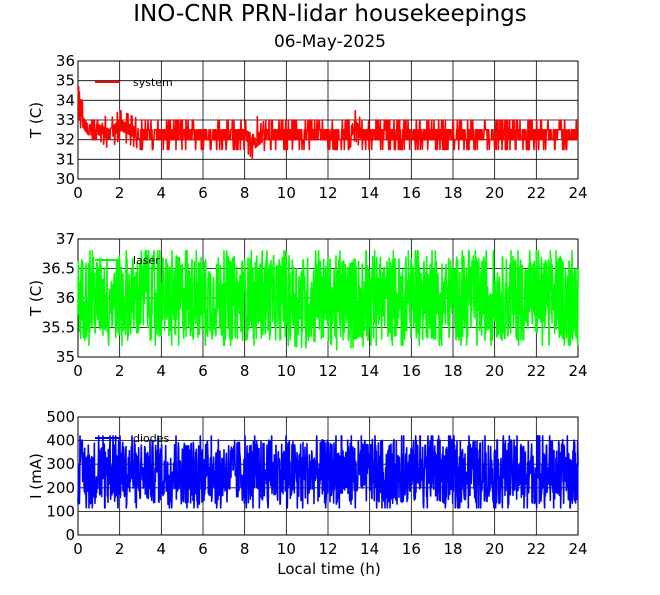  Describe the element at coordinates (36, 476) in the screenshot. I see `y-axis-label: I (mA)` at that location.